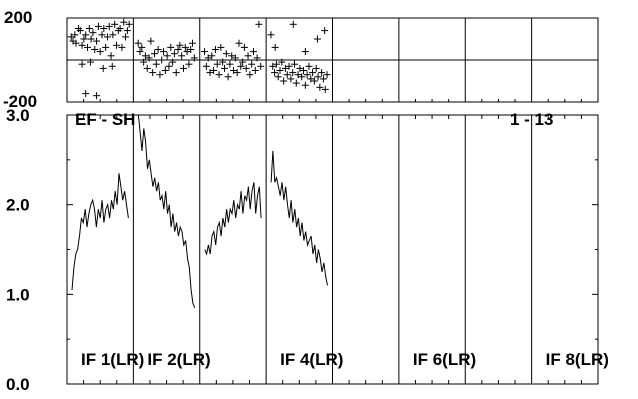  I want to click on chart-title: EF - SH, so click(105, 119).